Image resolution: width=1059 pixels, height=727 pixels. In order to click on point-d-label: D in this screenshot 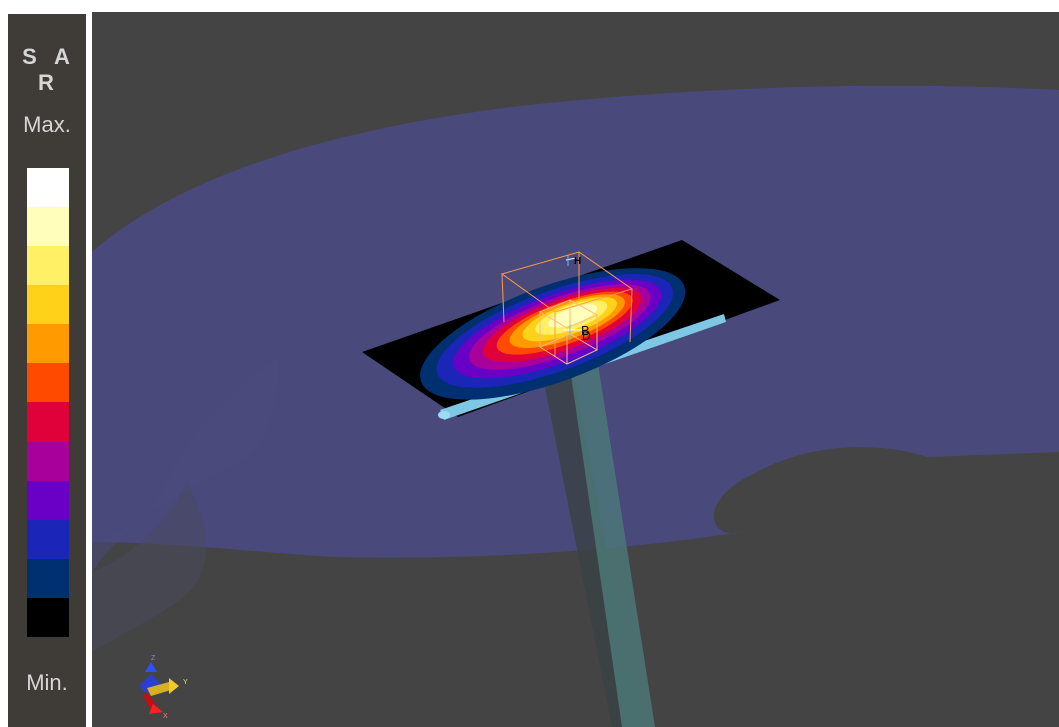, I will do `click(586, 336)`.